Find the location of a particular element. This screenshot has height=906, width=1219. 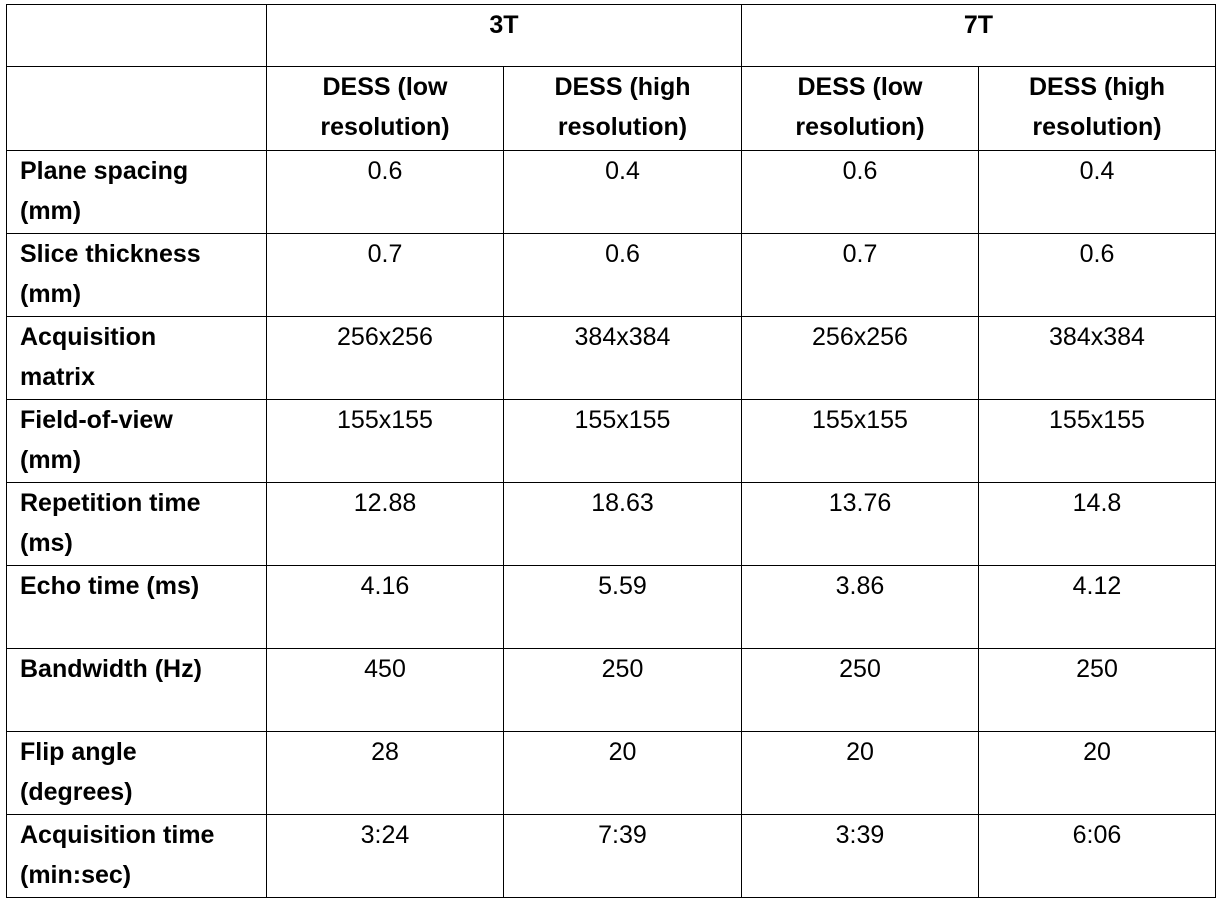

row-label: Slice thickness (mm) is located at coordinates (136, 275).